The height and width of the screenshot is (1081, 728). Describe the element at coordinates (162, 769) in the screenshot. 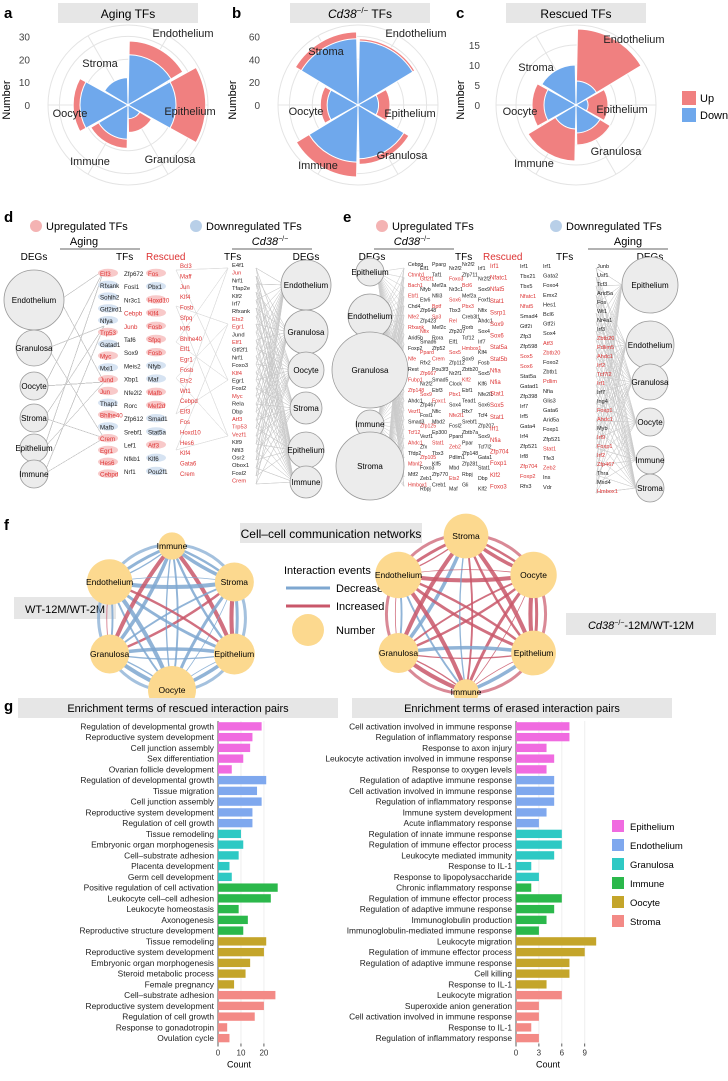

I see `term-label: Ovarian follicle development` at that location.